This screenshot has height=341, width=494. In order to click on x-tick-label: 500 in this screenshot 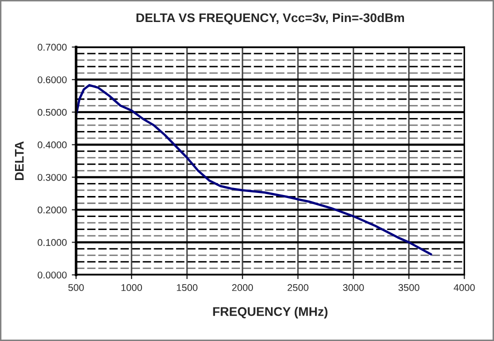, I will do `click(76, 288)`.